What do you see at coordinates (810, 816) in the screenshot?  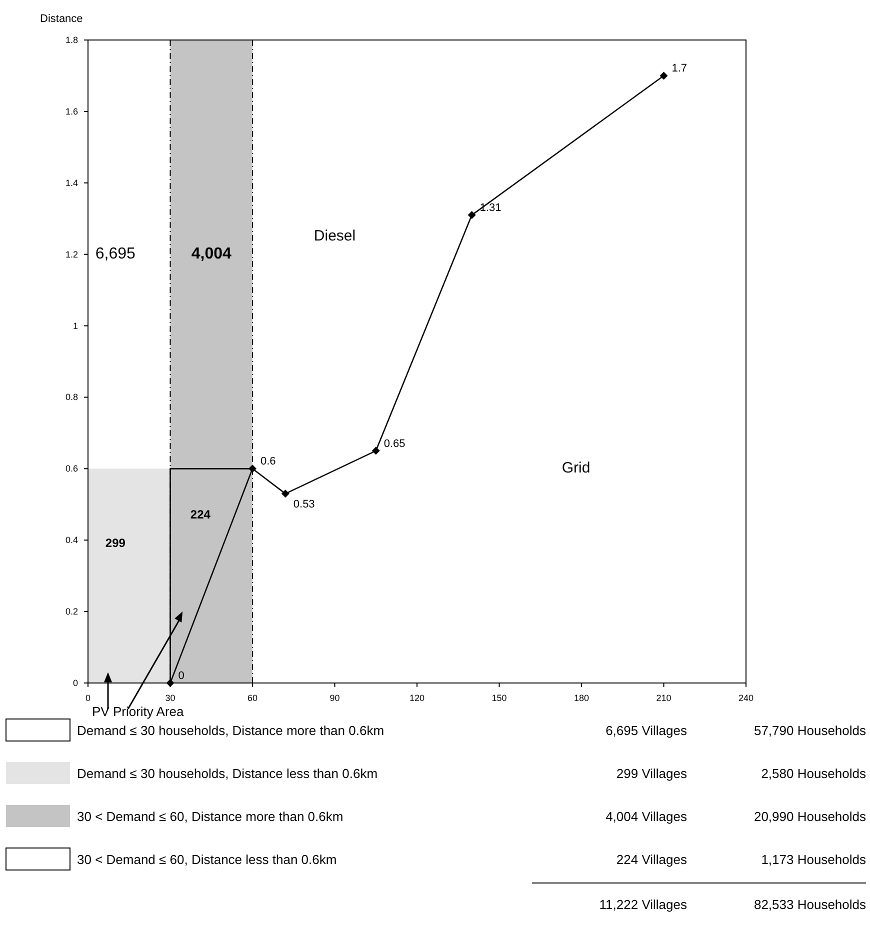 I see `text: 20,990 Households` at bounding box center [810, 816].